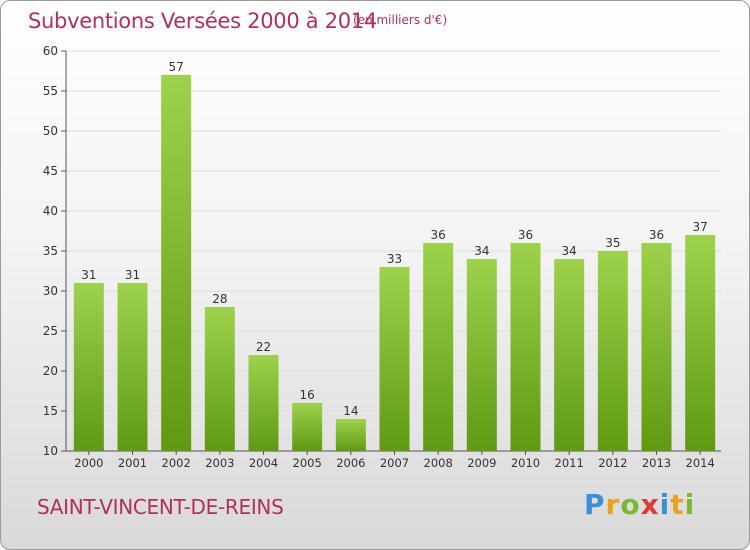  Describe the element at coordinates (202, 21) in the screenshot. I see `chart-title: Subventions Versées 2000 à 2014` at that location.